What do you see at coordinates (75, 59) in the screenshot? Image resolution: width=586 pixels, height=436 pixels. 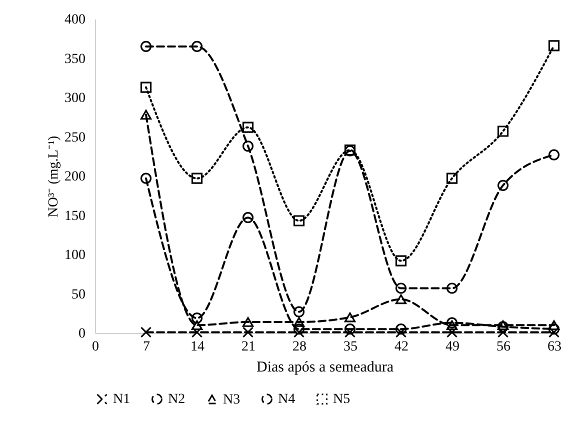 I see `y-tick-label: 350` at bounding box center [75, 59].